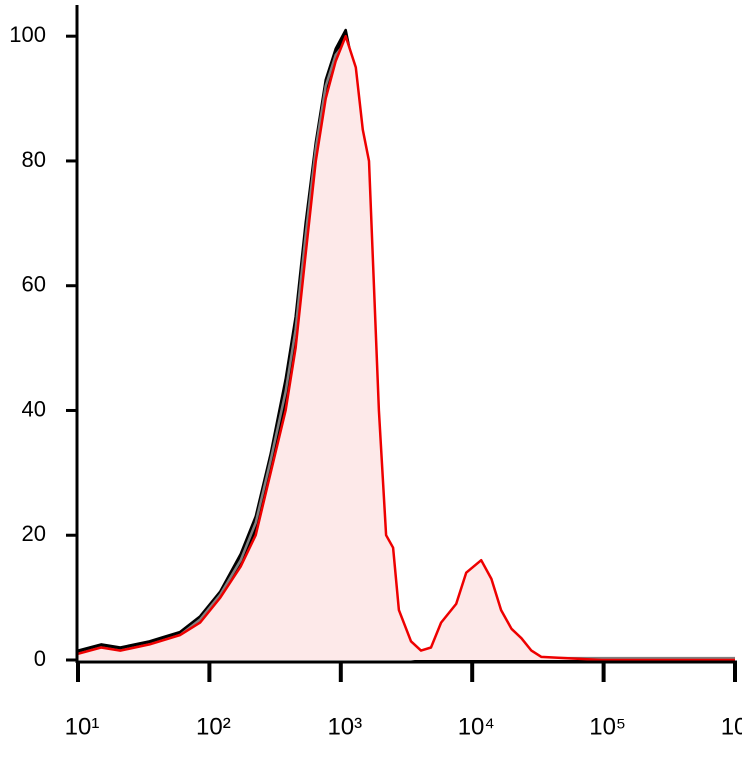  Describe the element at coordinates (344, 726) in the screenshot. I see `x-tick-label: 10³` at that location.